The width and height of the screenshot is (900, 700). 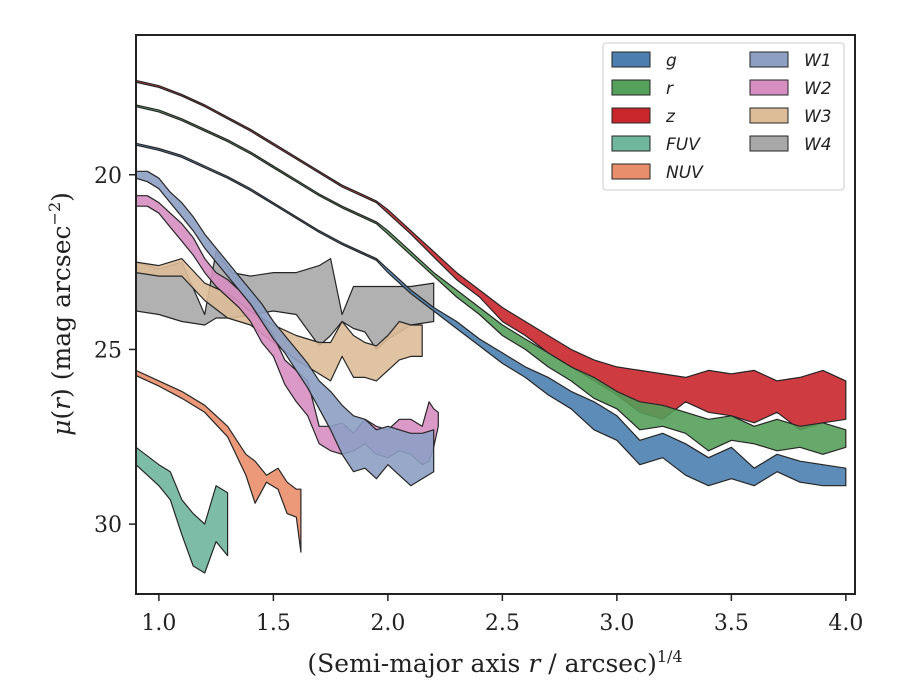 I want to click on y-tick-label: 25, so click(x=108, y=350).